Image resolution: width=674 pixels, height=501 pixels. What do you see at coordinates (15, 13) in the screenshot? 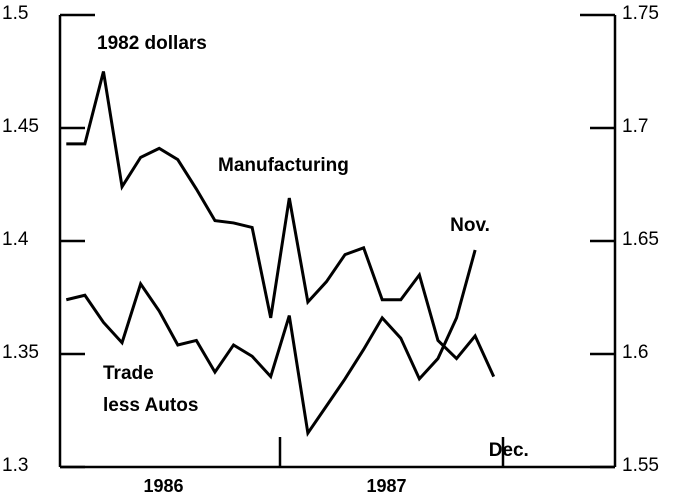
I see `y-tick-label: 1.5` at bounding box center [15, 13].